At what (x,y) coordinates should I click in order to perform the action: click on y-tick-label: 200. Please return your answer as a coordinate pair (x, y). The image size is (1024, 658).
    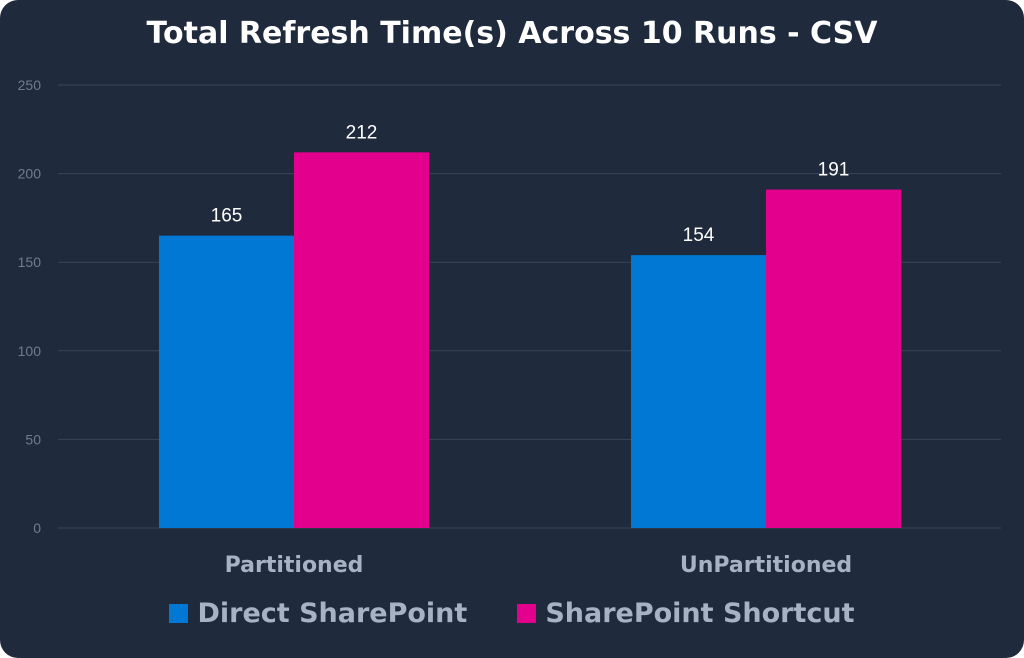
    Looking at the image, I should click on (30, 174).